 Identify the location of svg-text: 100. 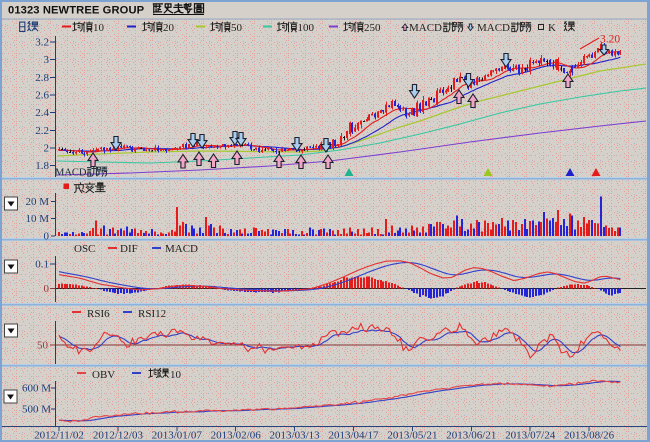
(306, 28).